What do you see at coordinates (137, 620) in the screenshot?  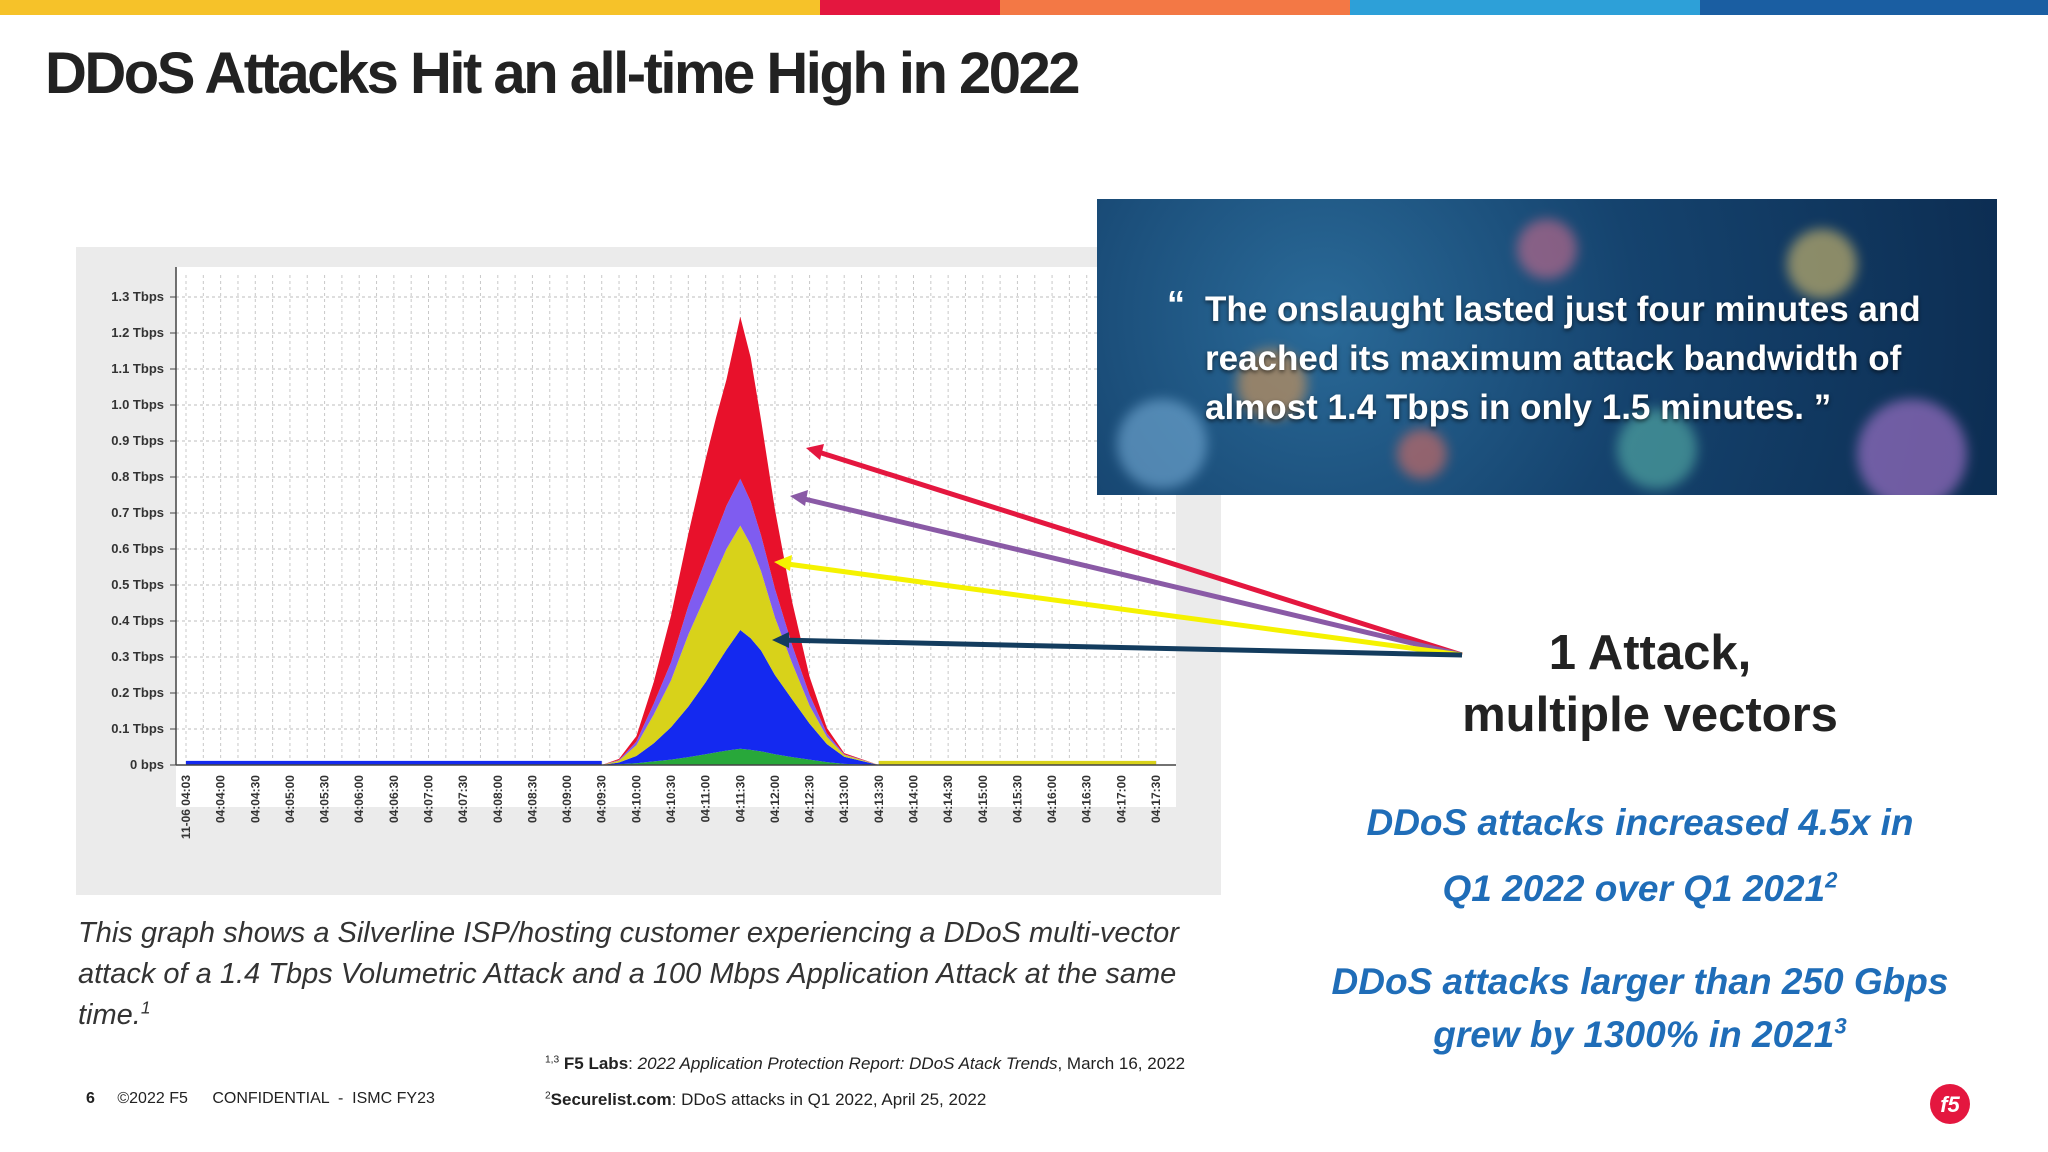 I see `y-tick-label: 0.4 Tbps` at bounding box center [137, 620].